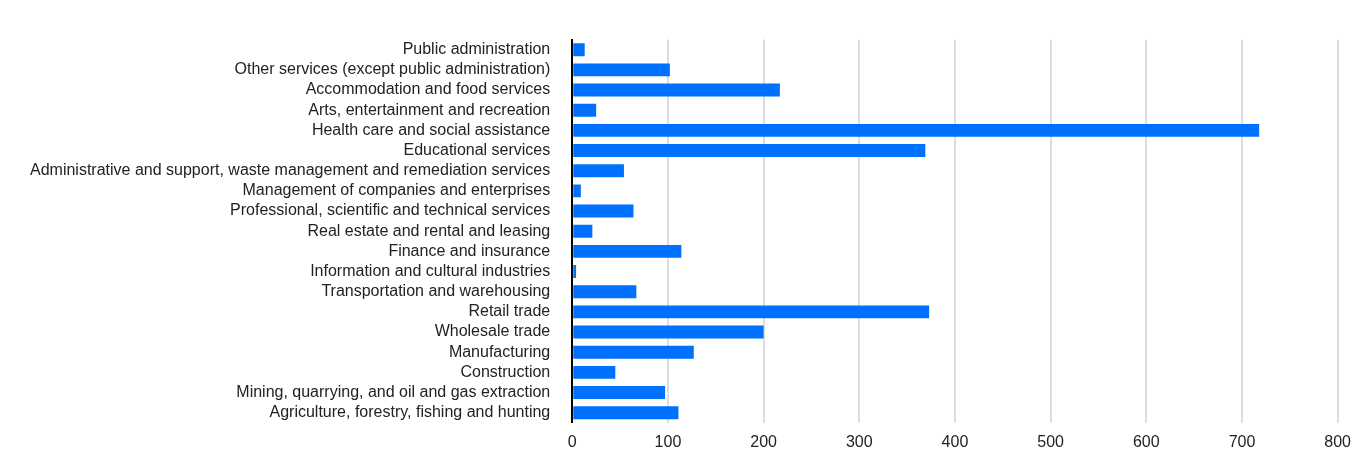 This screenshot has height=470, width=1369. I want to click on y-tick-label: Educational services, so click(477, 149).